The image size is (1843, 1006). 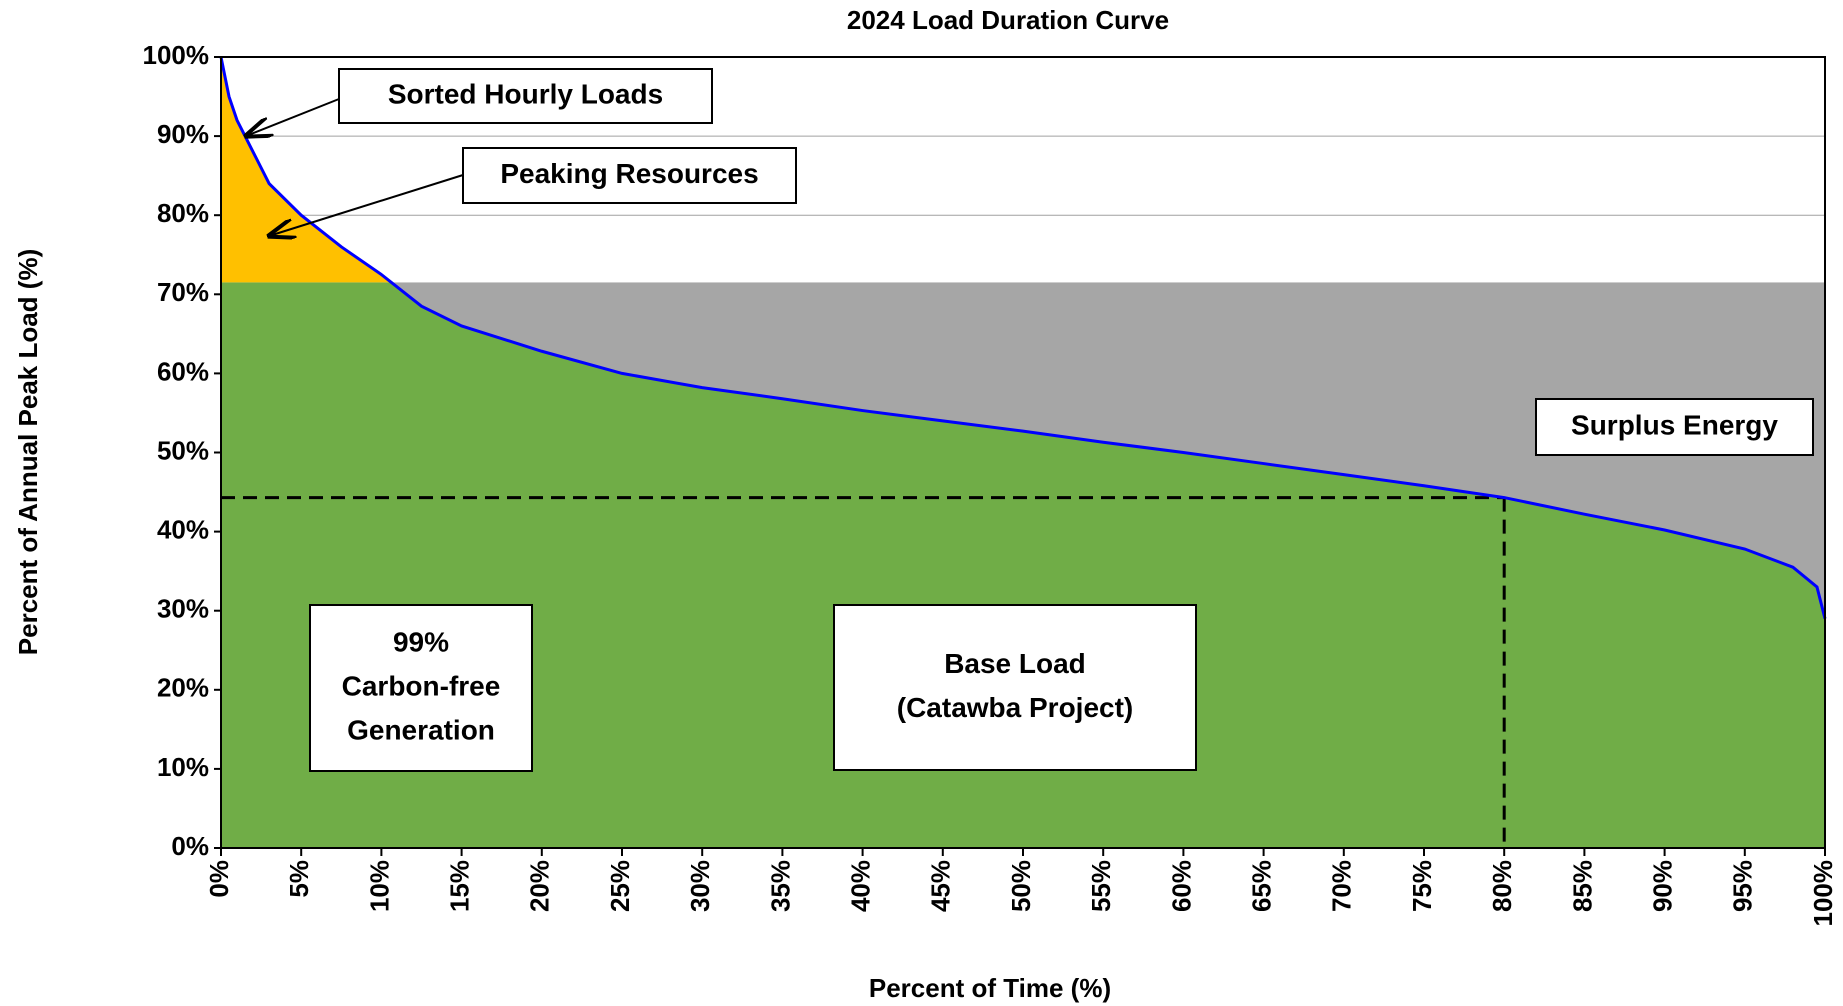 What do you see at coordinates (183, 688) in the screenshot?
I see `y-tick-label: 20%` at bounding box center [183, 688].